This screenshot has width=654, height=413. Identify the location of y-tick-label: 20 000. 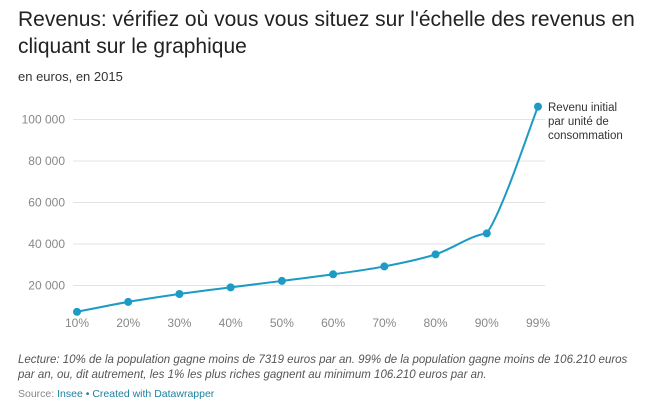
(46, 286).